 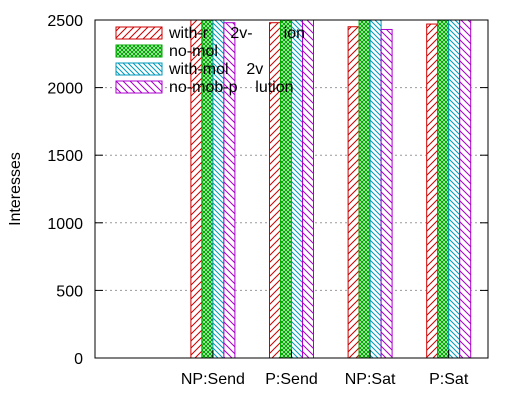 What do you see at coordinates (275, 190) in the screenshot?
I see `bar-with-mob-p2v-pollution-P:Send` at bounding box center [275, 190].